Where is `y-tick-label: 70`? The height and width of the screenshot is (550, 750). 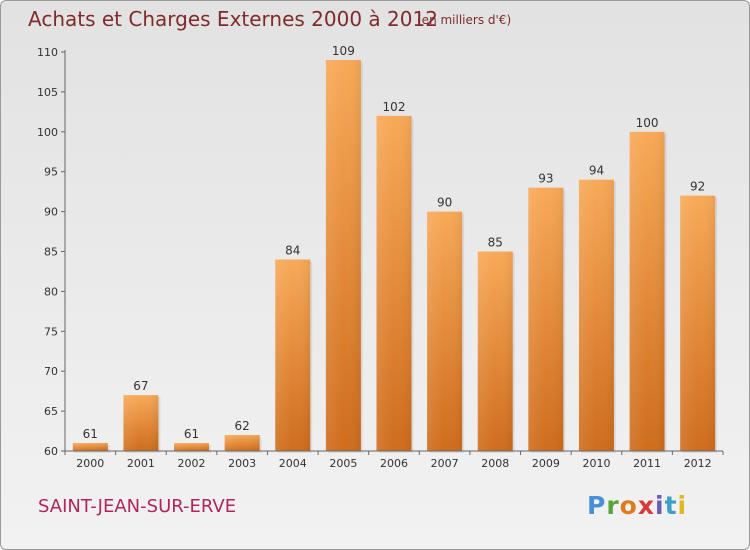 y-tick-label: 70 is located at coordinates (51, 371).